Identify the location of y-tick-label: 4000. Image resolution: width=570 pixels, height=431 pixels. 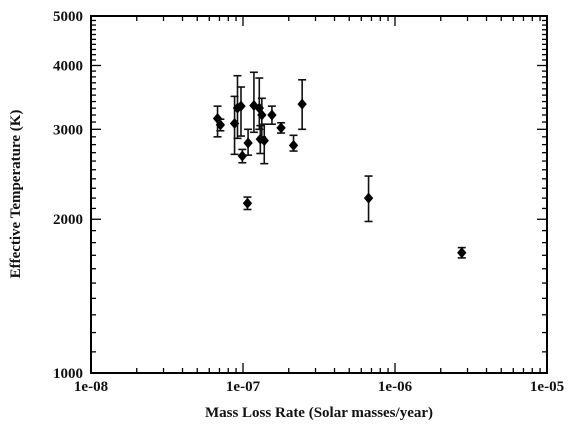
(68, 66).